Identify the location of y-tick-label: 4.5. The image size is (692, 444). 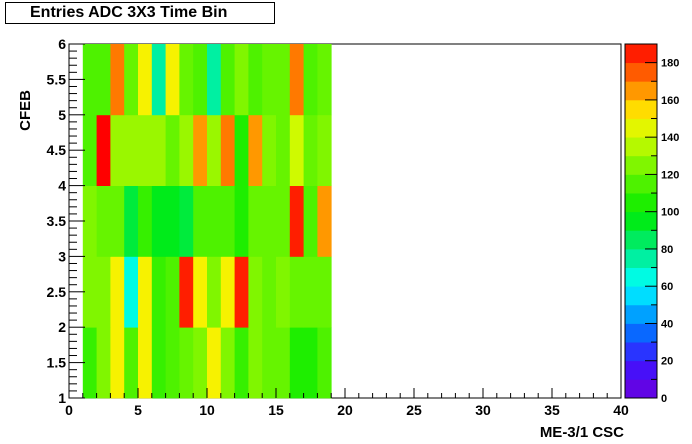
(57, 150).